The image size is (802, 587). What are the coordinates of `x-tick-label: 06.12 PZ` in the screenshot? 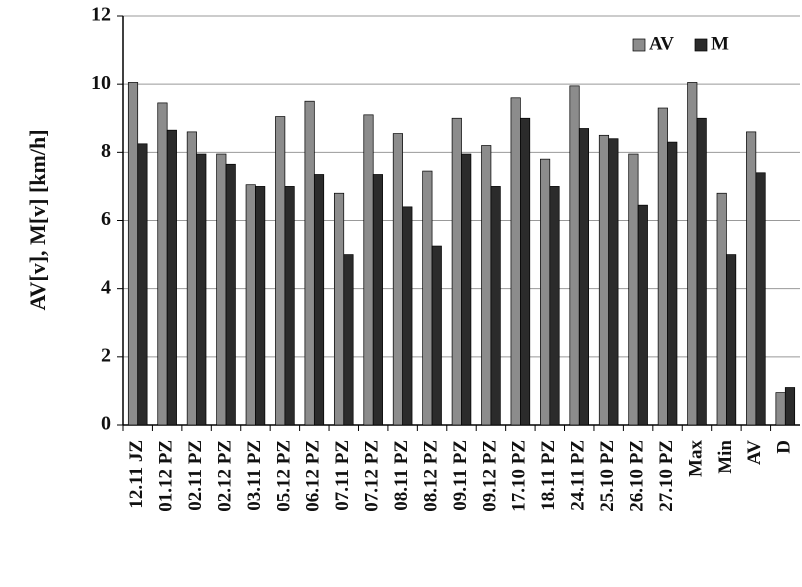 It's located at (313, 476).